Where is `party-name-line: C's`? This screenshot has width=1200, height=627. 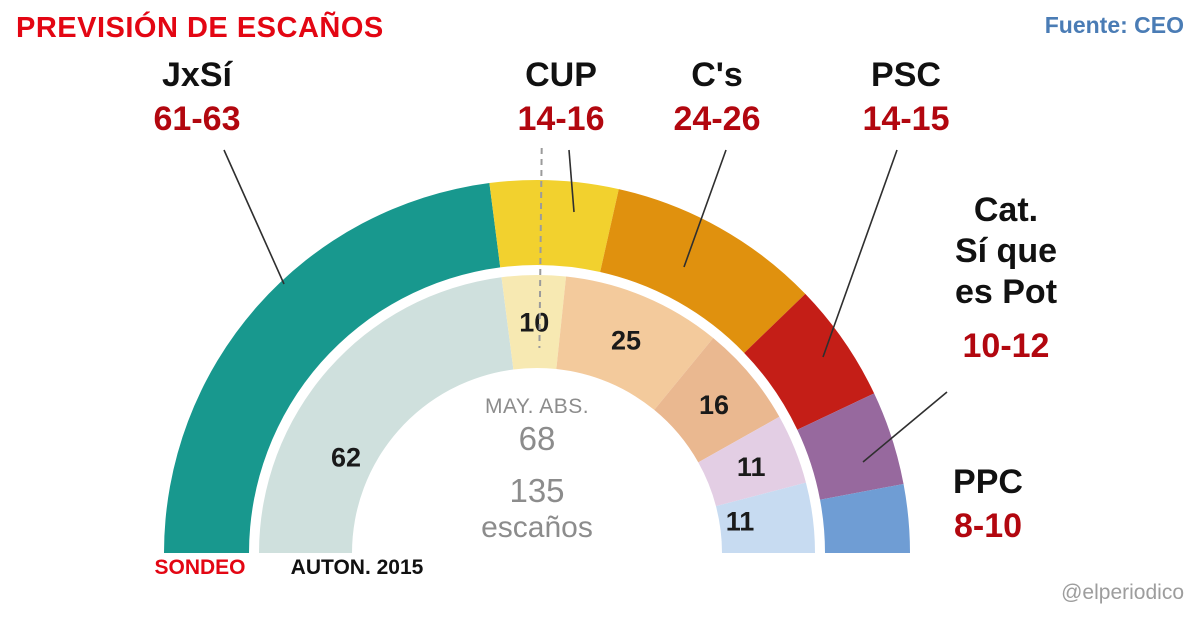
party-name-line: C's is located at coordinates (717, 75).